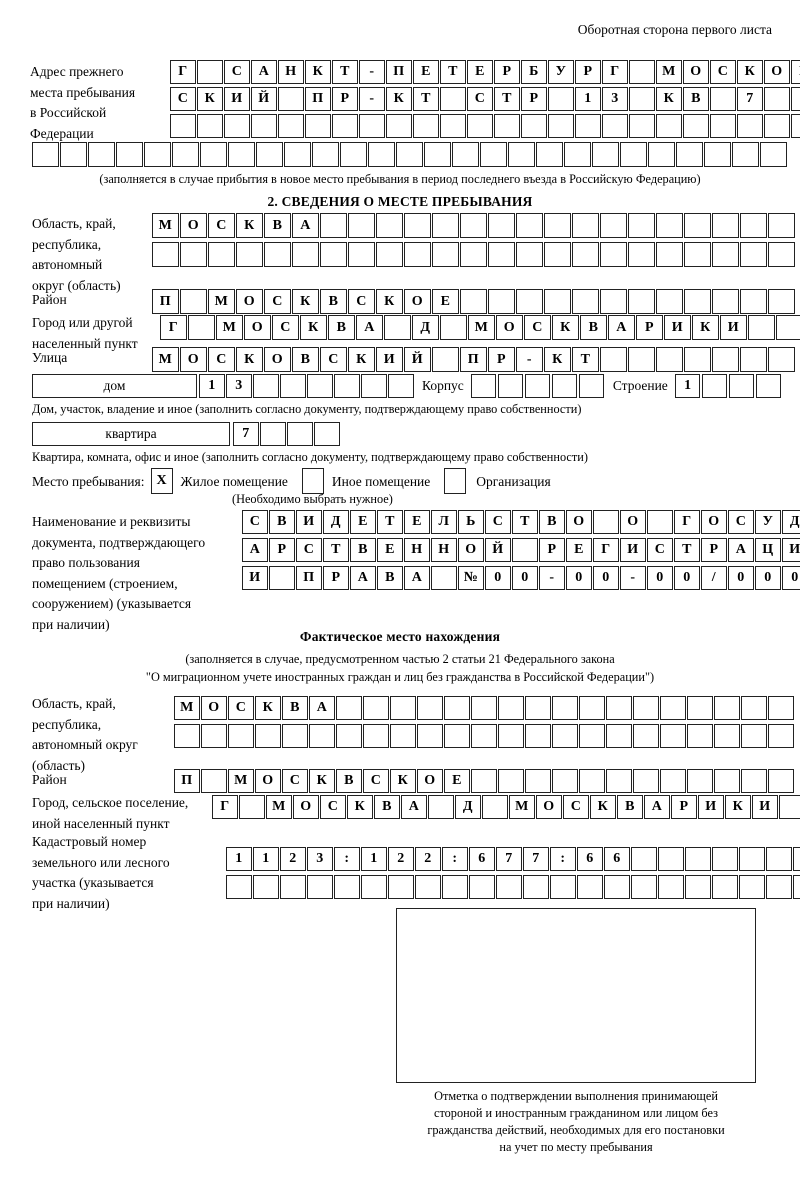 The height and width of the screenshot is (1180, 800). I want to click on char-cell: :, so click(347, 859).